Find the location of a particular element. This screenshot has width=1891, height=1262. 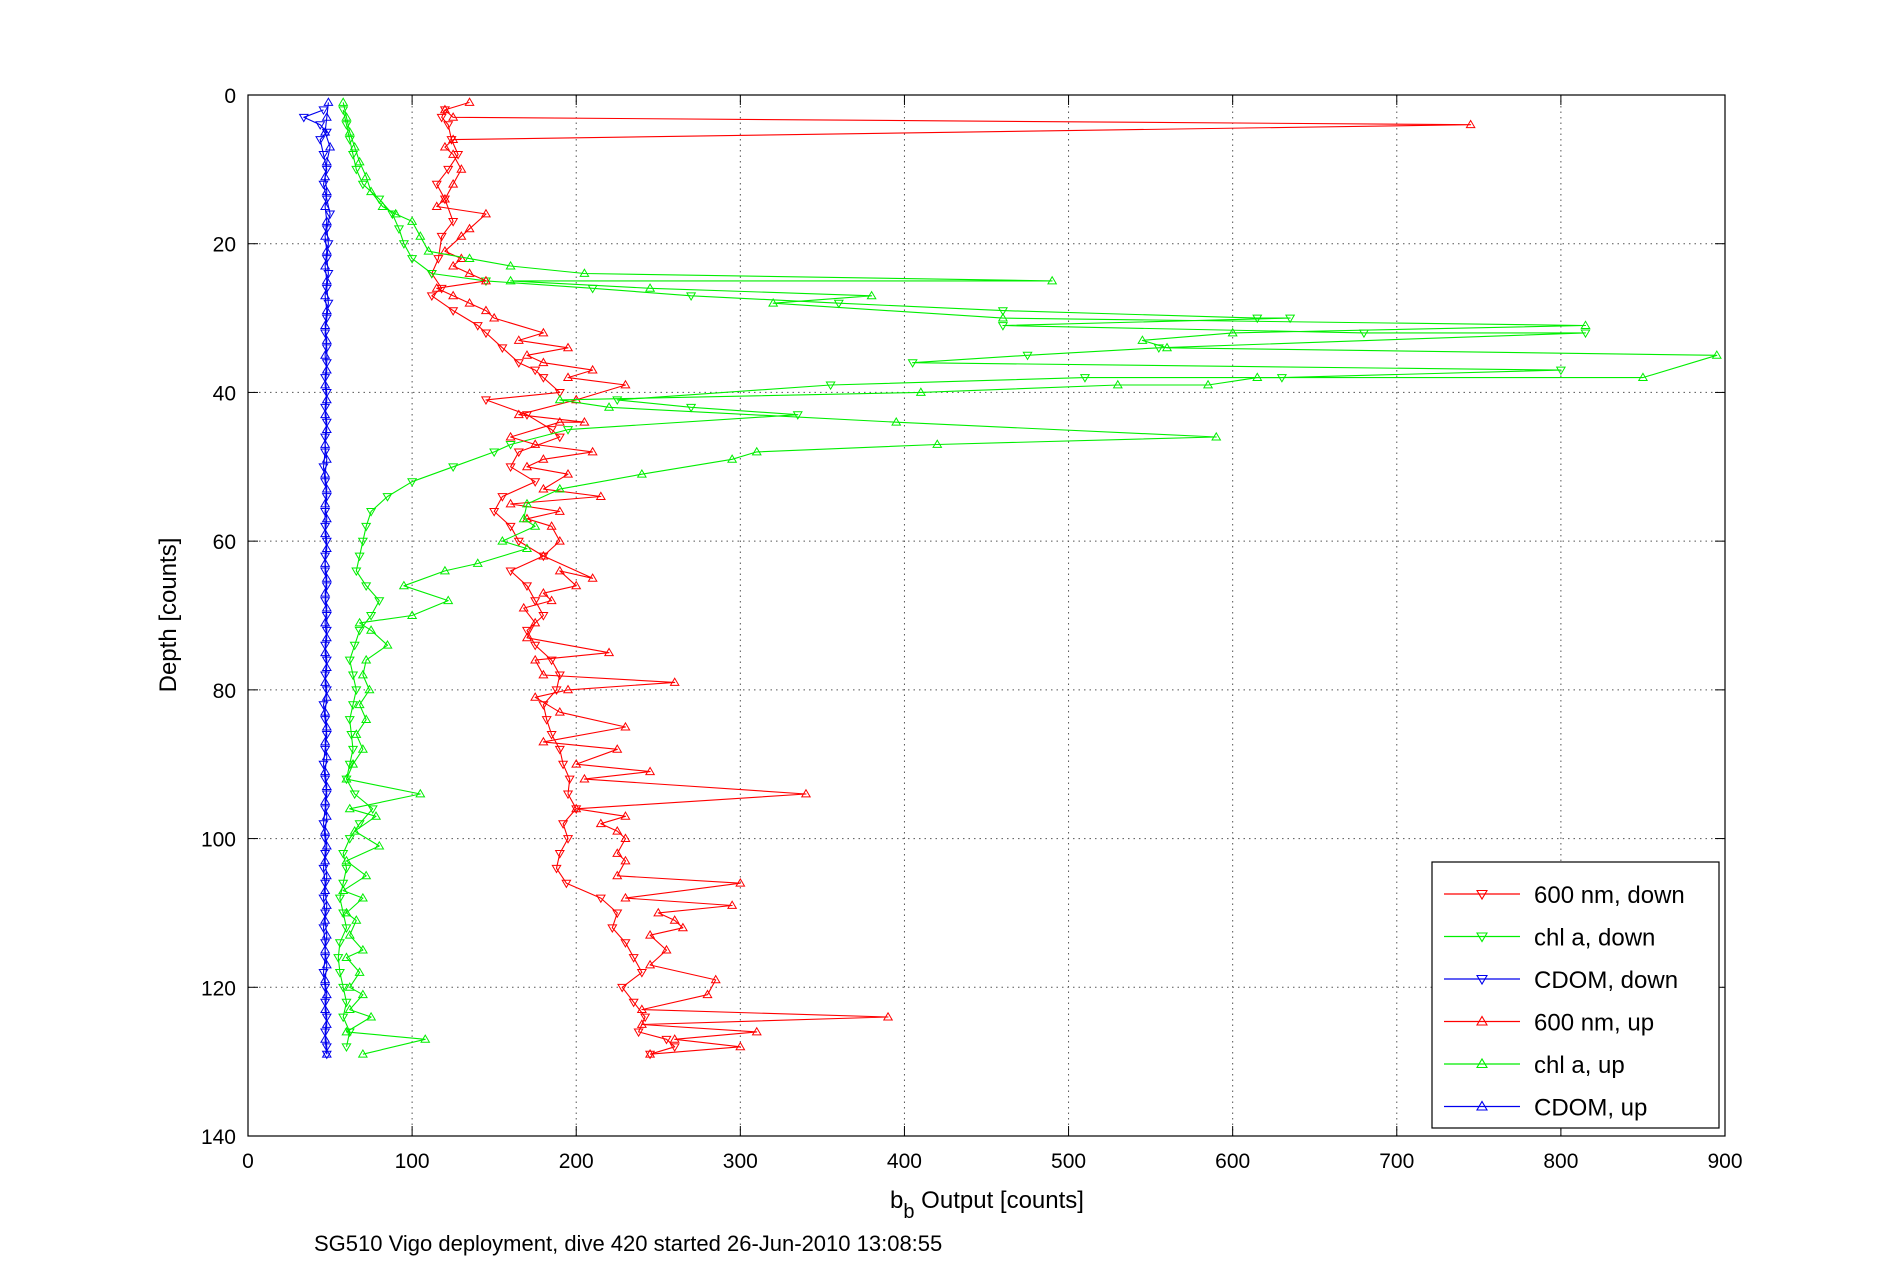

x-tick-label: 200 is located at coordinates (576, 1161).